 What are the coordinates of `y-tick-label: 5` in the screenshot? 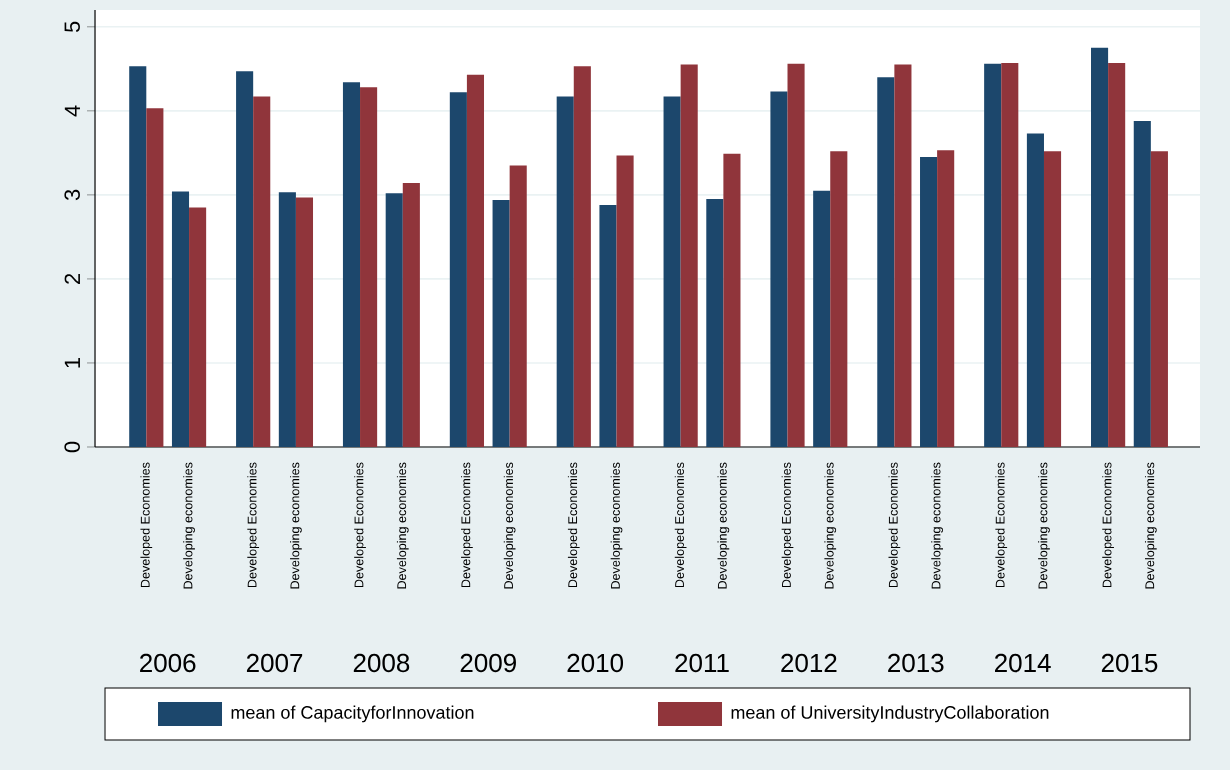 It's located at (72, 27).